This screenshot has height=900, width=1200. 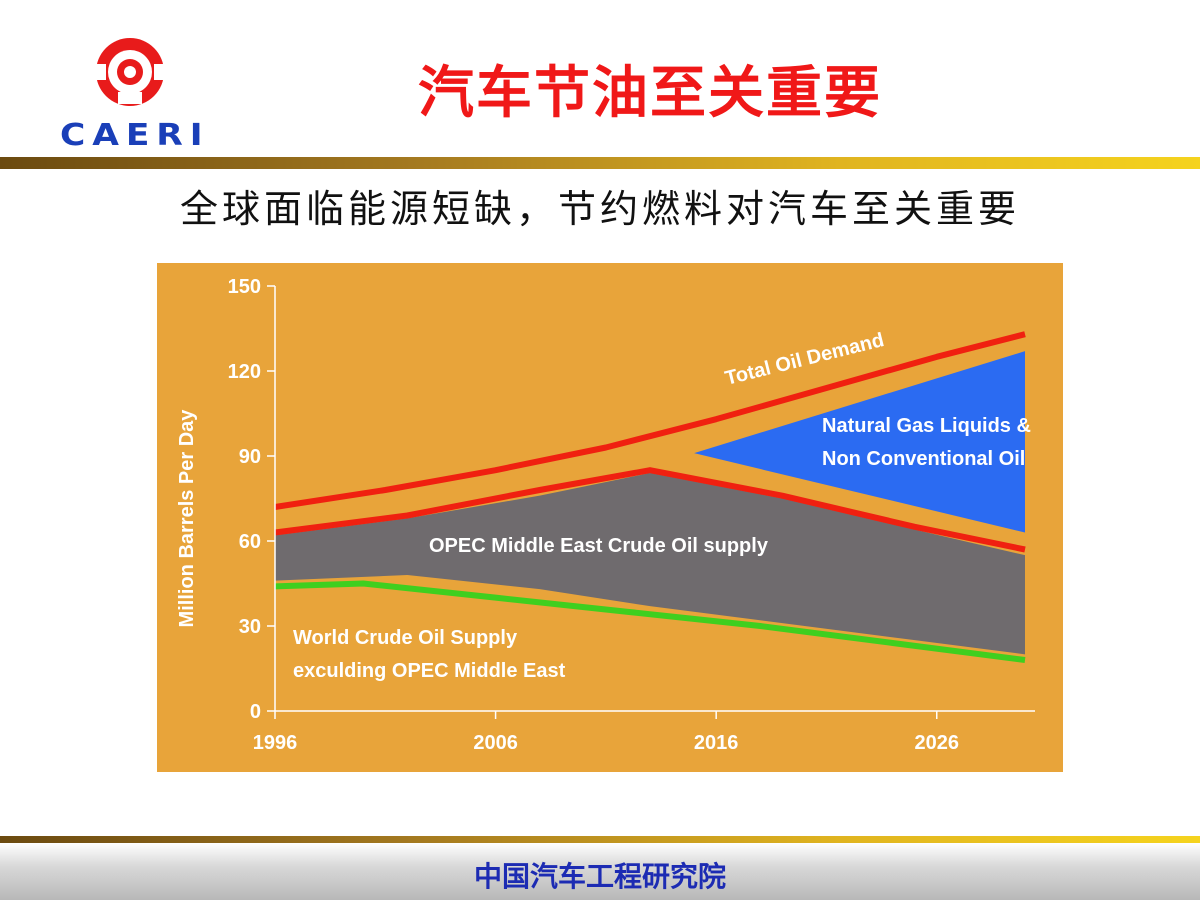 What do you see at coordinates (923, 459) in the screenshot?
I see `ngl-label-line2: Non Conventional Oil` at bounding box center [923, 459].